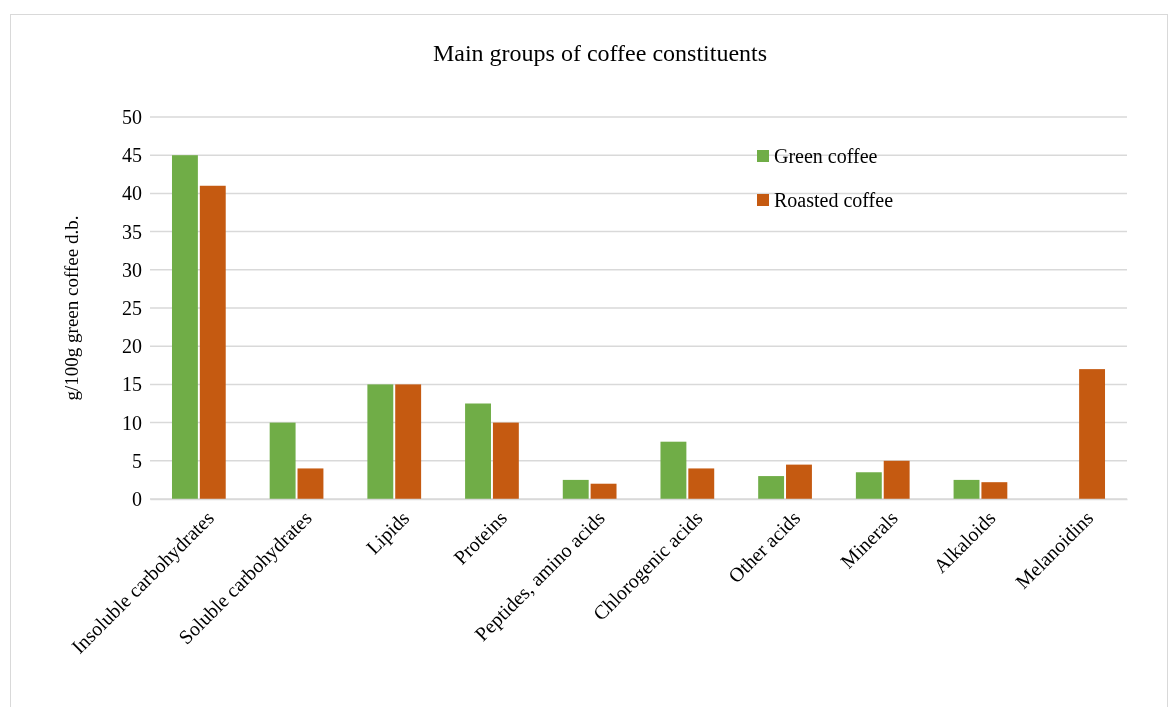 This screenshot has width=1176, height=707. I want to click on y-axis-title: g/100g green coffee d.b., so click(71, 308).